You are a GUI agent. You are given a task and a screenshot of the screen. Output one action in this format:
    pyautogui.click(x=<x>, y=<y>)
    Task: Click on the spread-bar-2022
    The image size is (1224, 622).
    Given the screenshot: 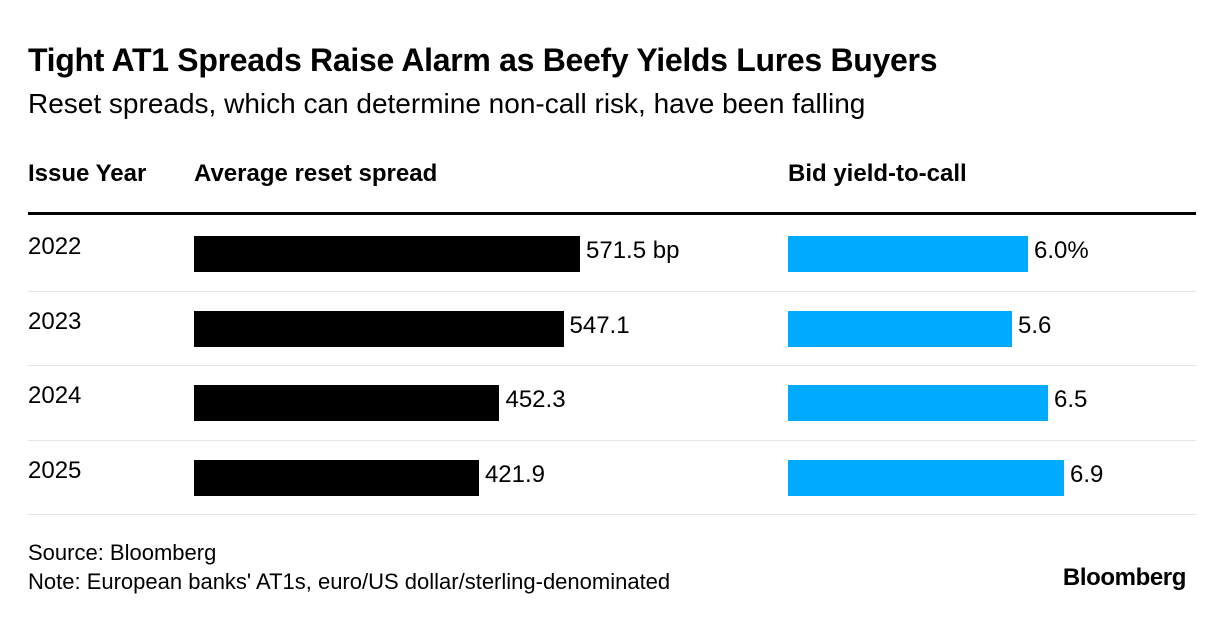 What is the action you would take?
    pyautogui.click(x=387, y=254)
    